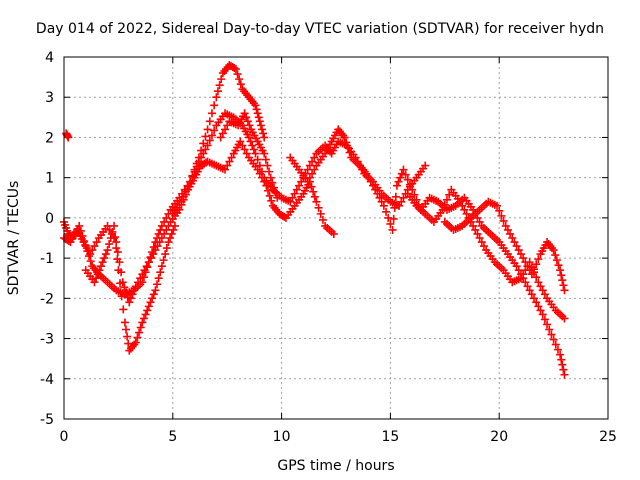  Describe the element at coordinates (486, 254) in the screenshot. I see `series-trace-h` at that location.